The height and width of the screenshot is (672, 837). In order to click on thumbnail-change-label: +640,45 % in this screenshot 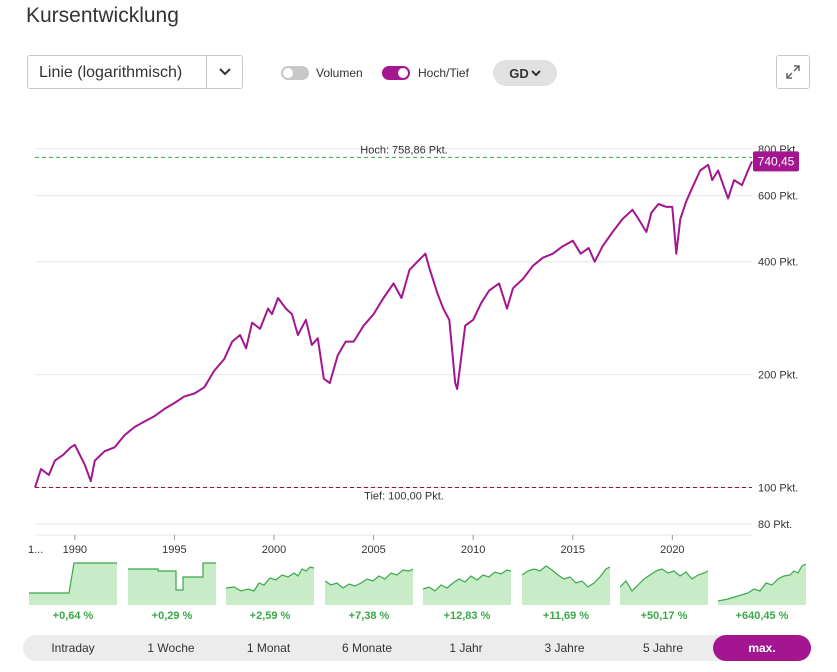, I will do `click(762, 616)`.